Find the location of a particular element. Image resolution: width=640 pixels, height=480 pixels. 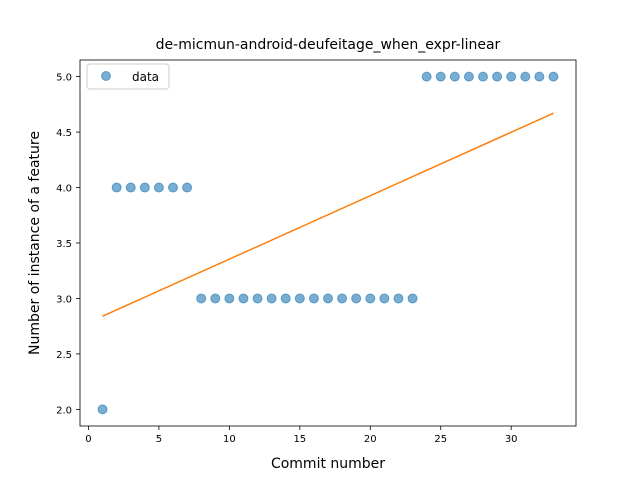

x-axis-label: Commit number is located at coordinates (328, 464).